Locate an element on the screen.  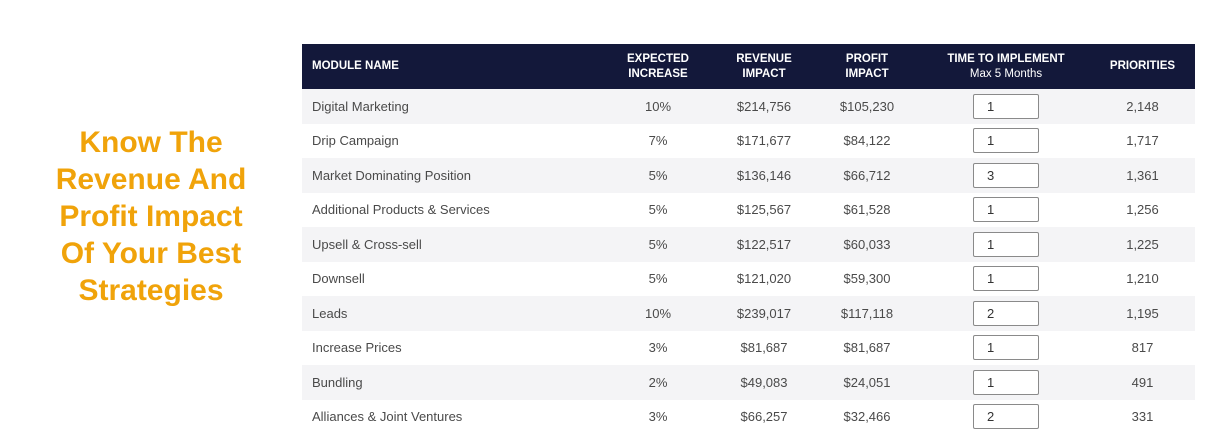
column-header-label: INCREASE is located at coordinates (658, 73).